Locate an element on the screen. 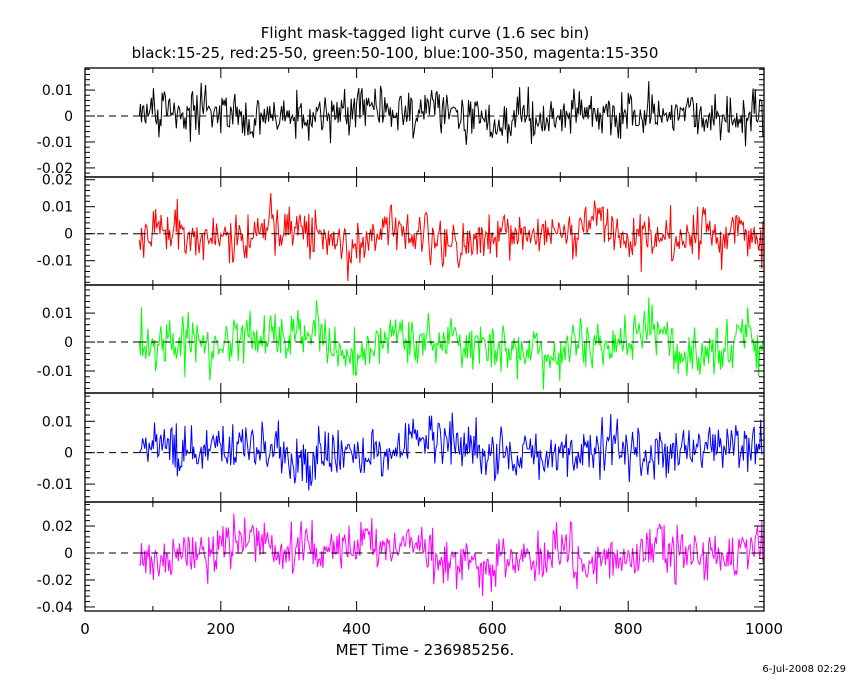 The width and height of the screenshot is (850, 680). x-tick-label: 600 is located at coordinates (492, 629).